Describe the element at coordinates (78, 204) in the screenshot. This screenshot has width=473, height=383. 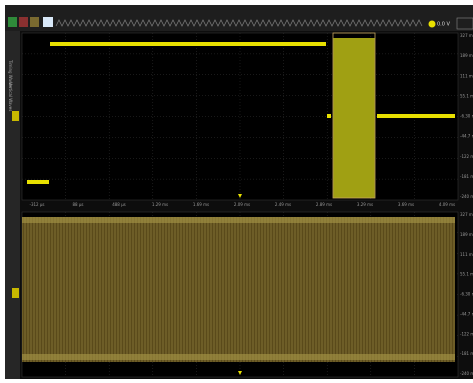
I see `x-tick-label: 88 µs` at that location.